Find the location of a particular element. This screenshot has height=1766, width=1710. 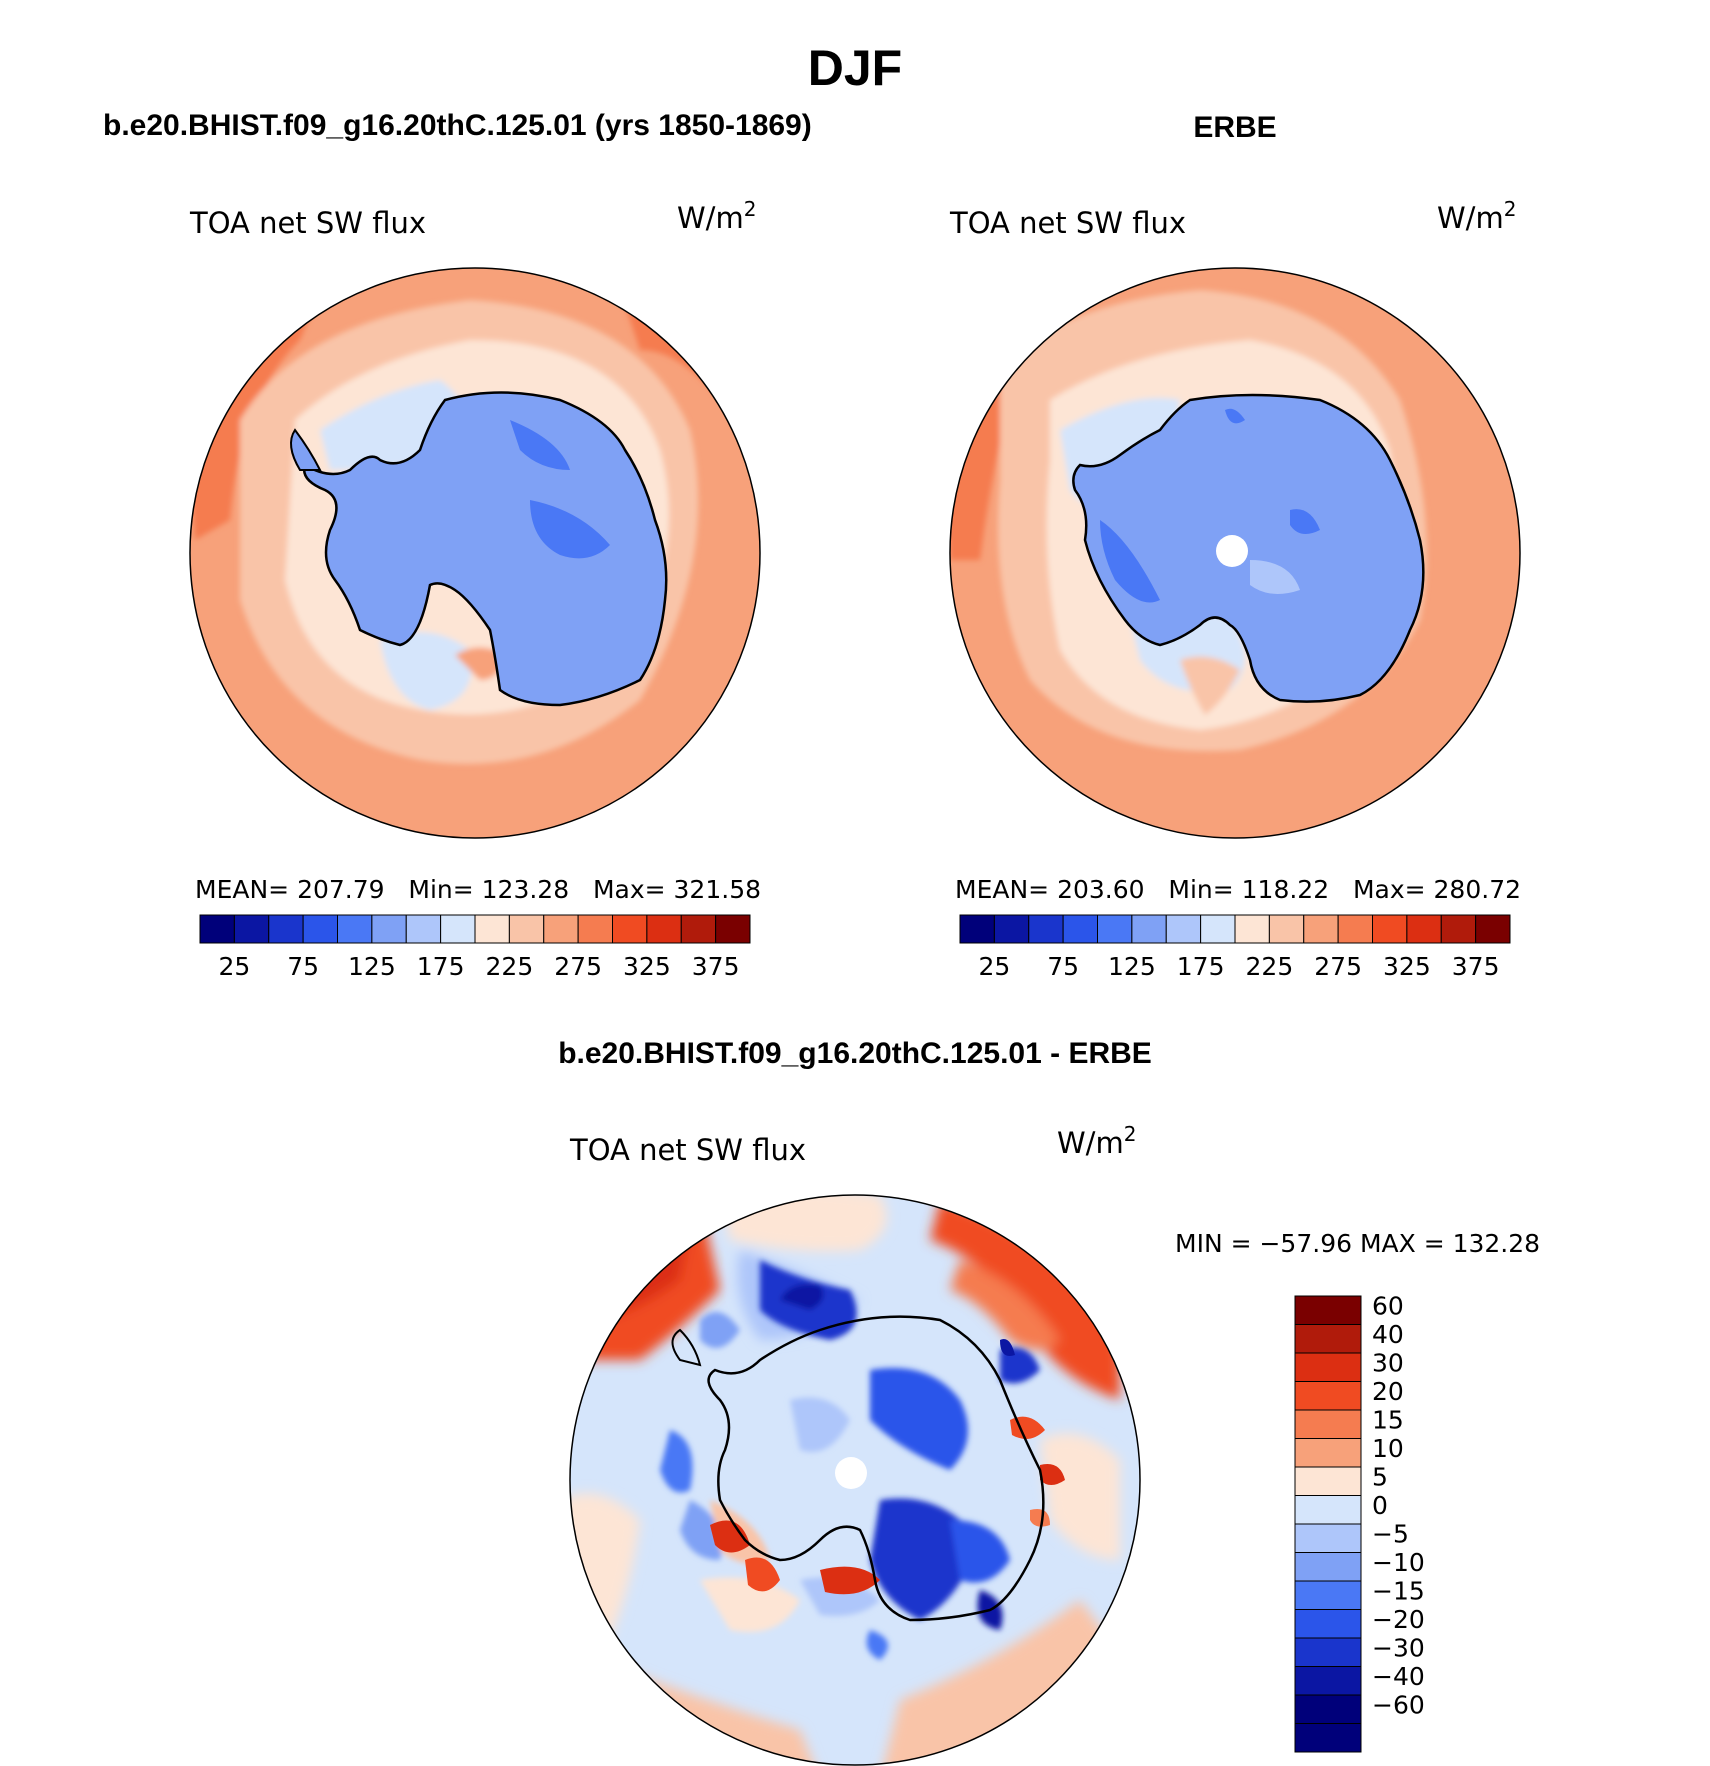

panel2-map-border is located at coordinates (1235, 553).